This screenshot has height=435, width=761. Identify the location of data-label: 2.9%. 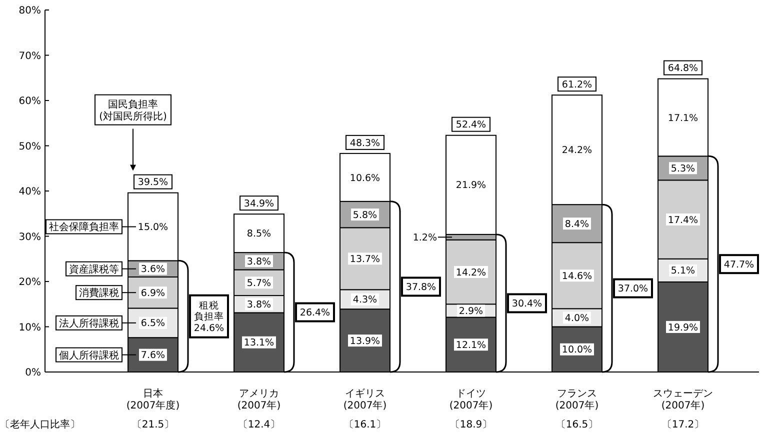
(471, 312).